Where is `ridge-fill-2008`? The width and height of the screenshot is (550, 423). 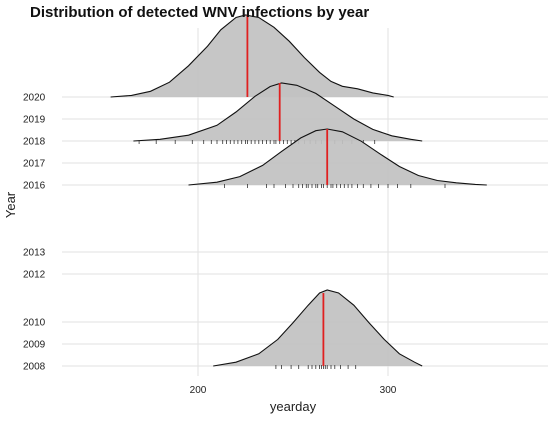 ridge-fill-2008 is located at coordinates (318, 328).